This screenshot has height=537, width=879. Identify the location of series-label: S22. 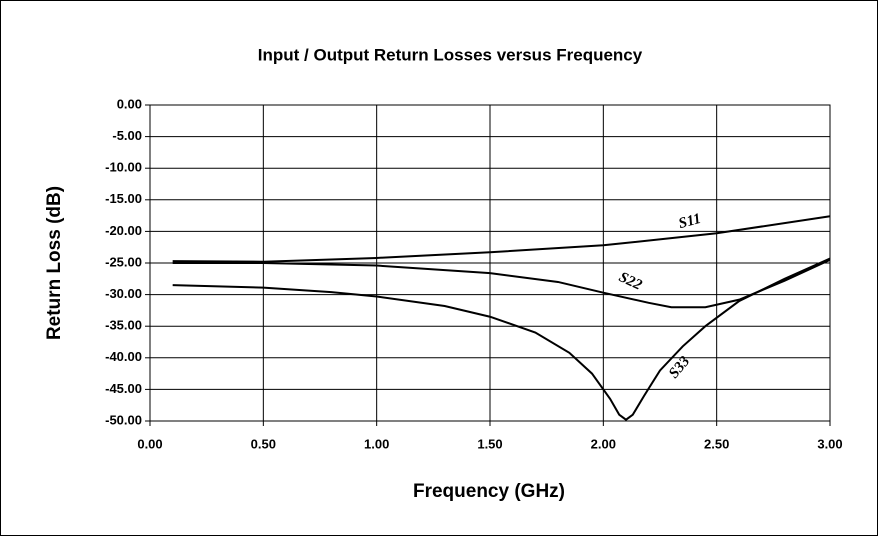
(630, 281).